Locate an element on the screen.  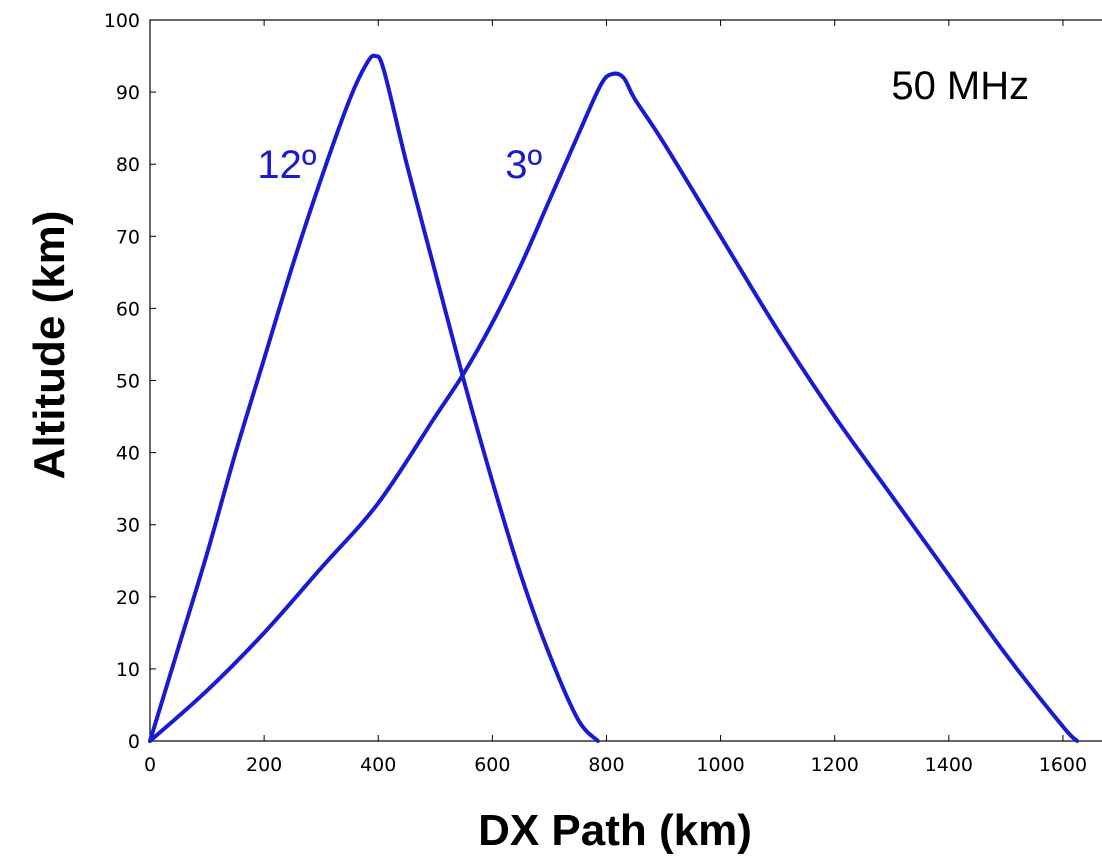
annotation-3: 50 MHz is located at coordinates (960, 86).